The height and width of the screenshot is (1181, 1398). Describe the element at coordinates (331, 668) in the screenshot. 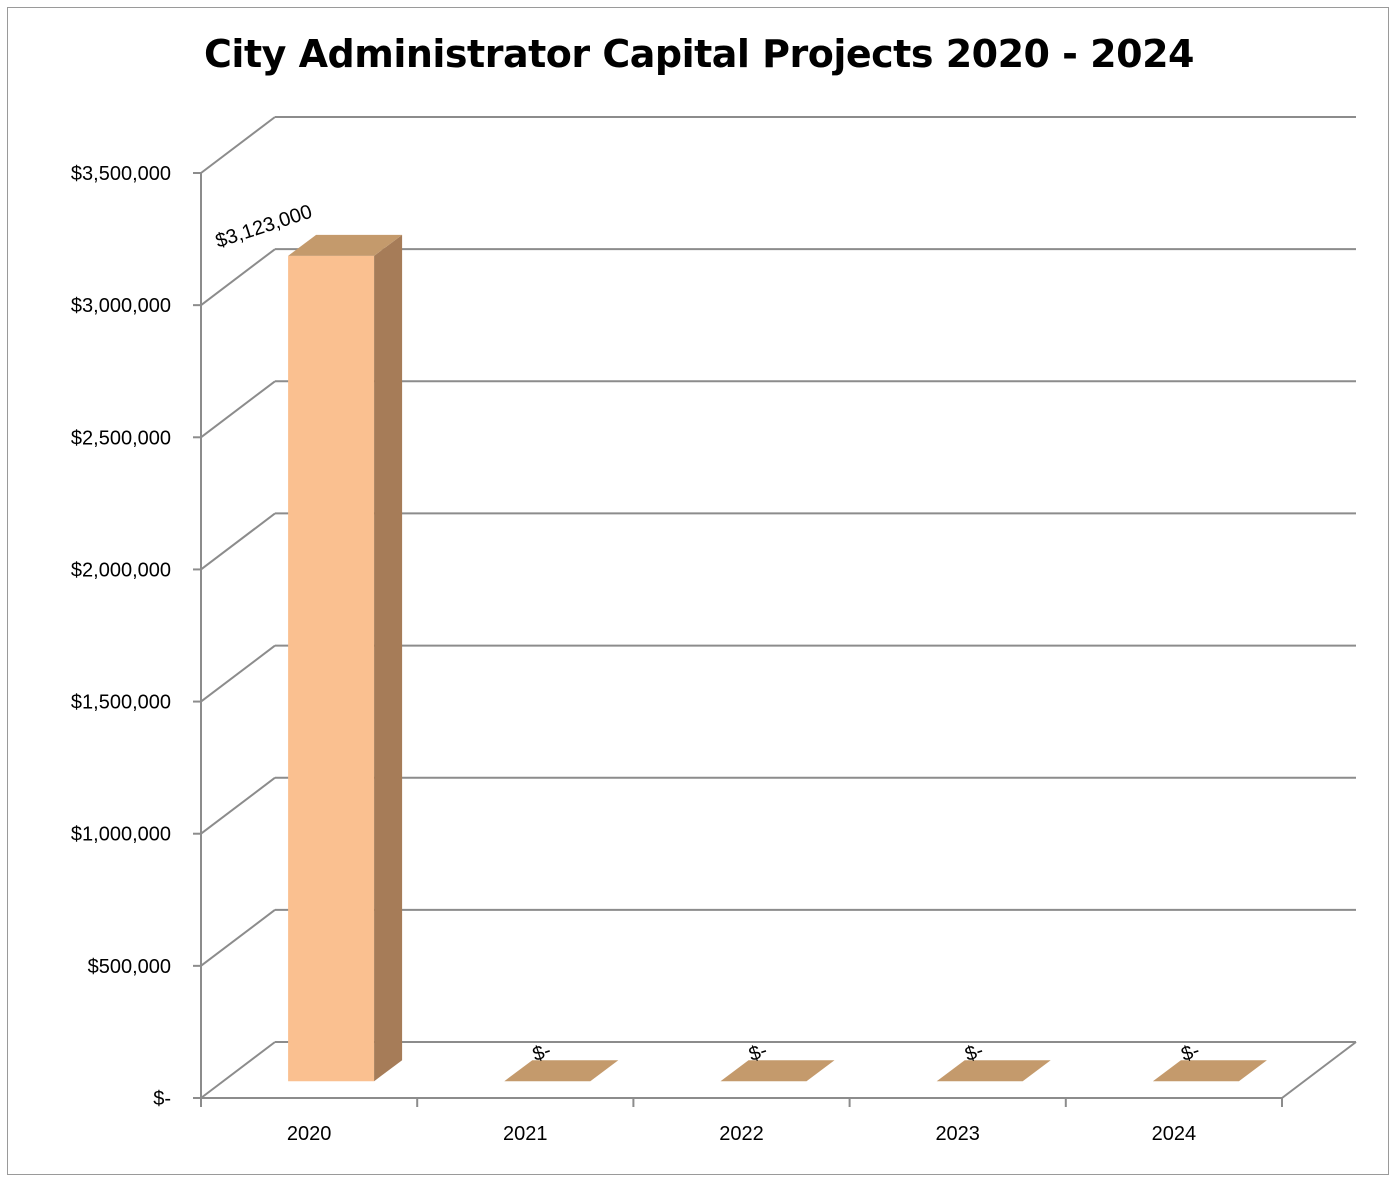

I see `bar-front-face` at that location.